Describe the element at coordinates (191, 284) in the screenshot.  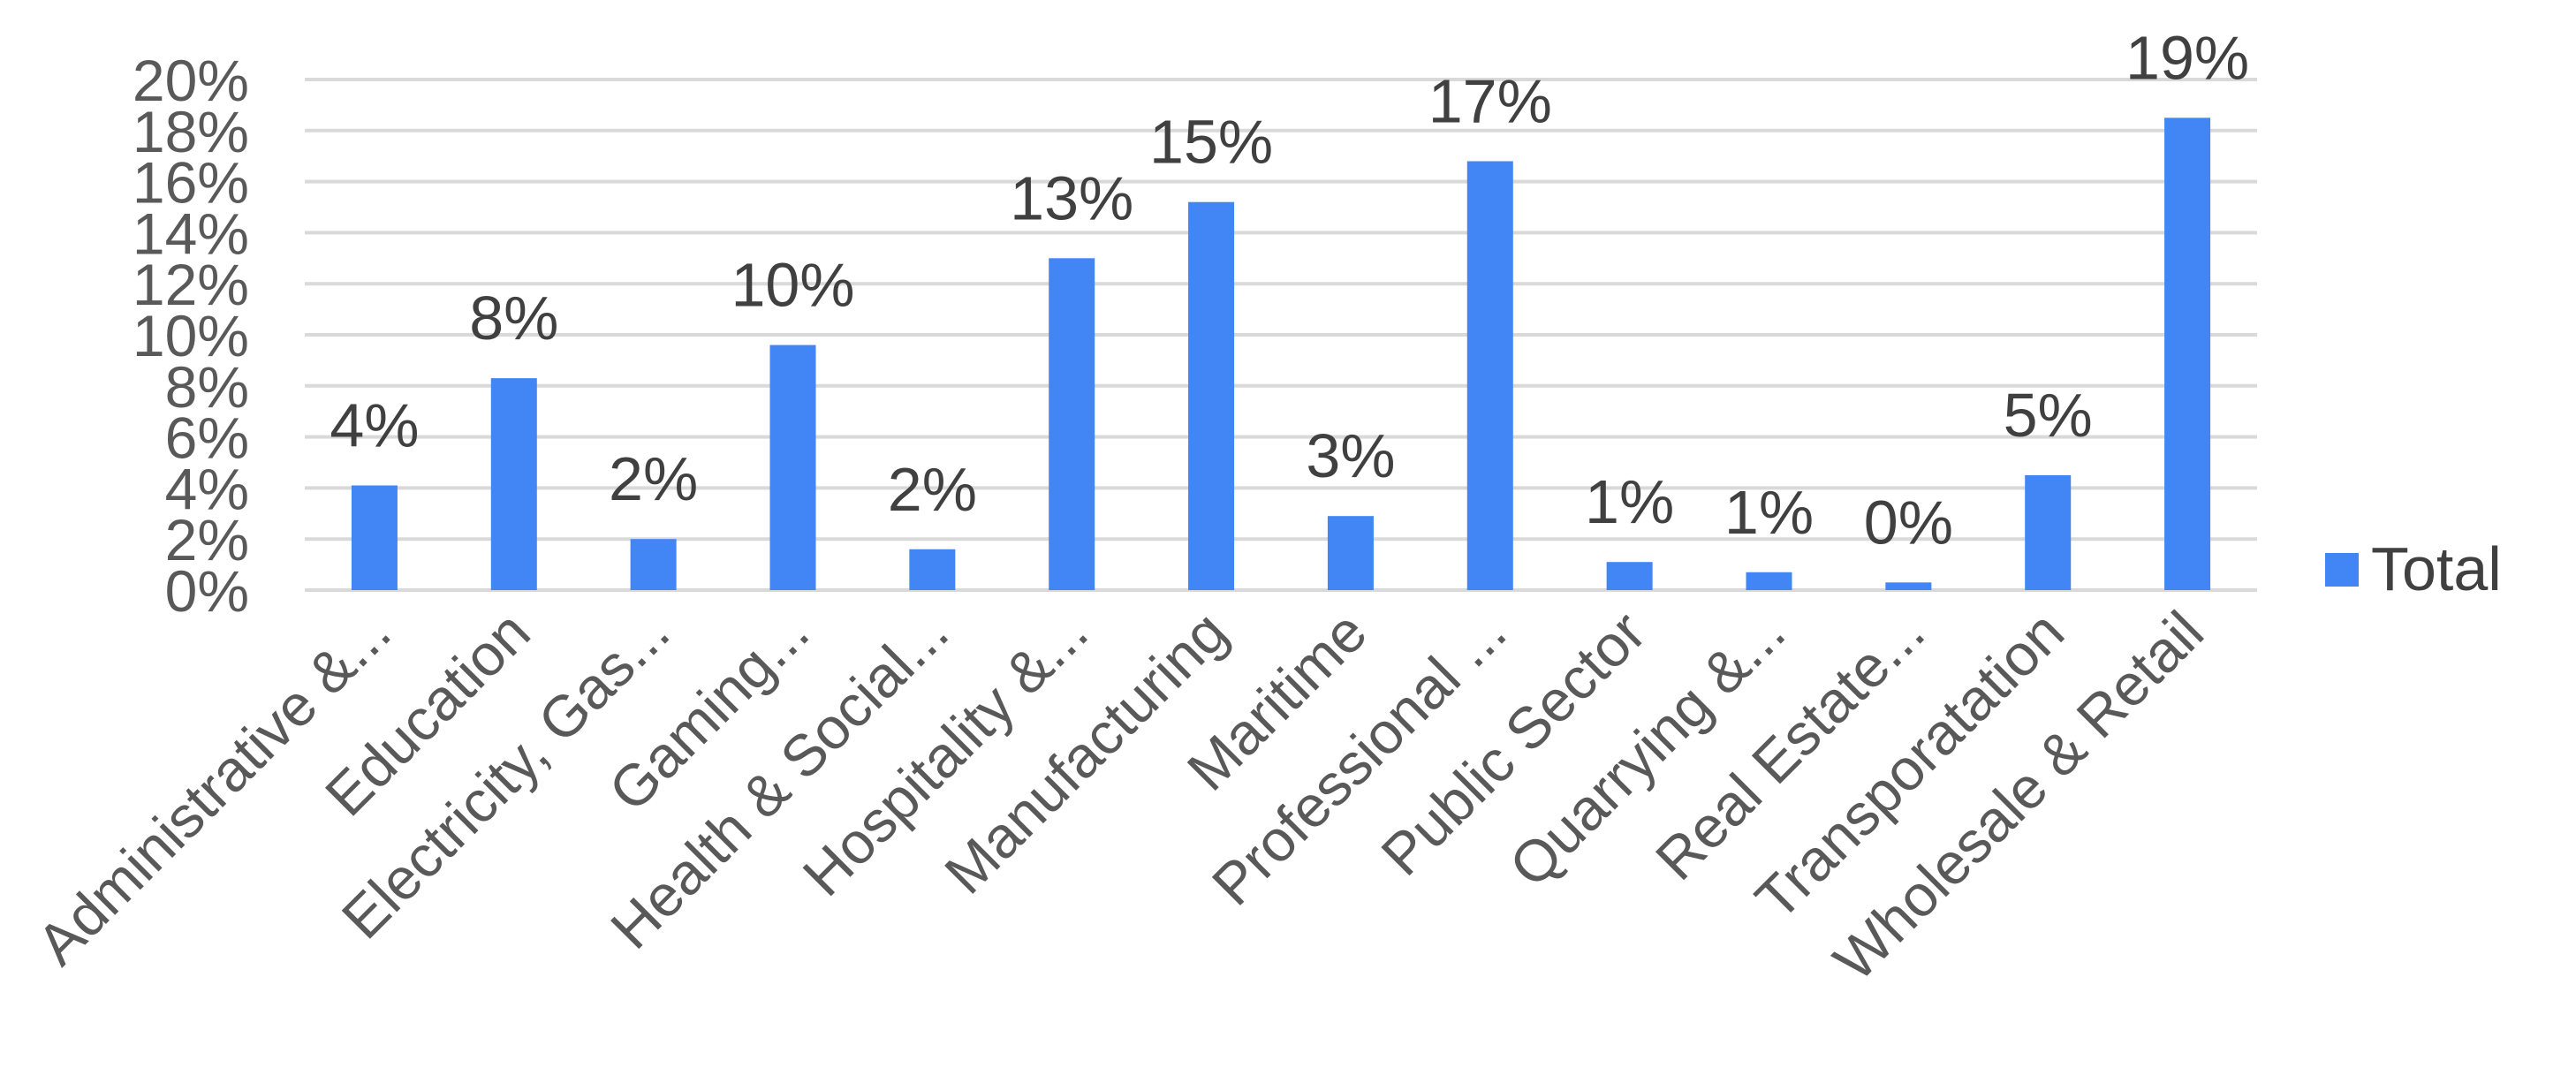
I see `y-tick-label: 12%` at that location.